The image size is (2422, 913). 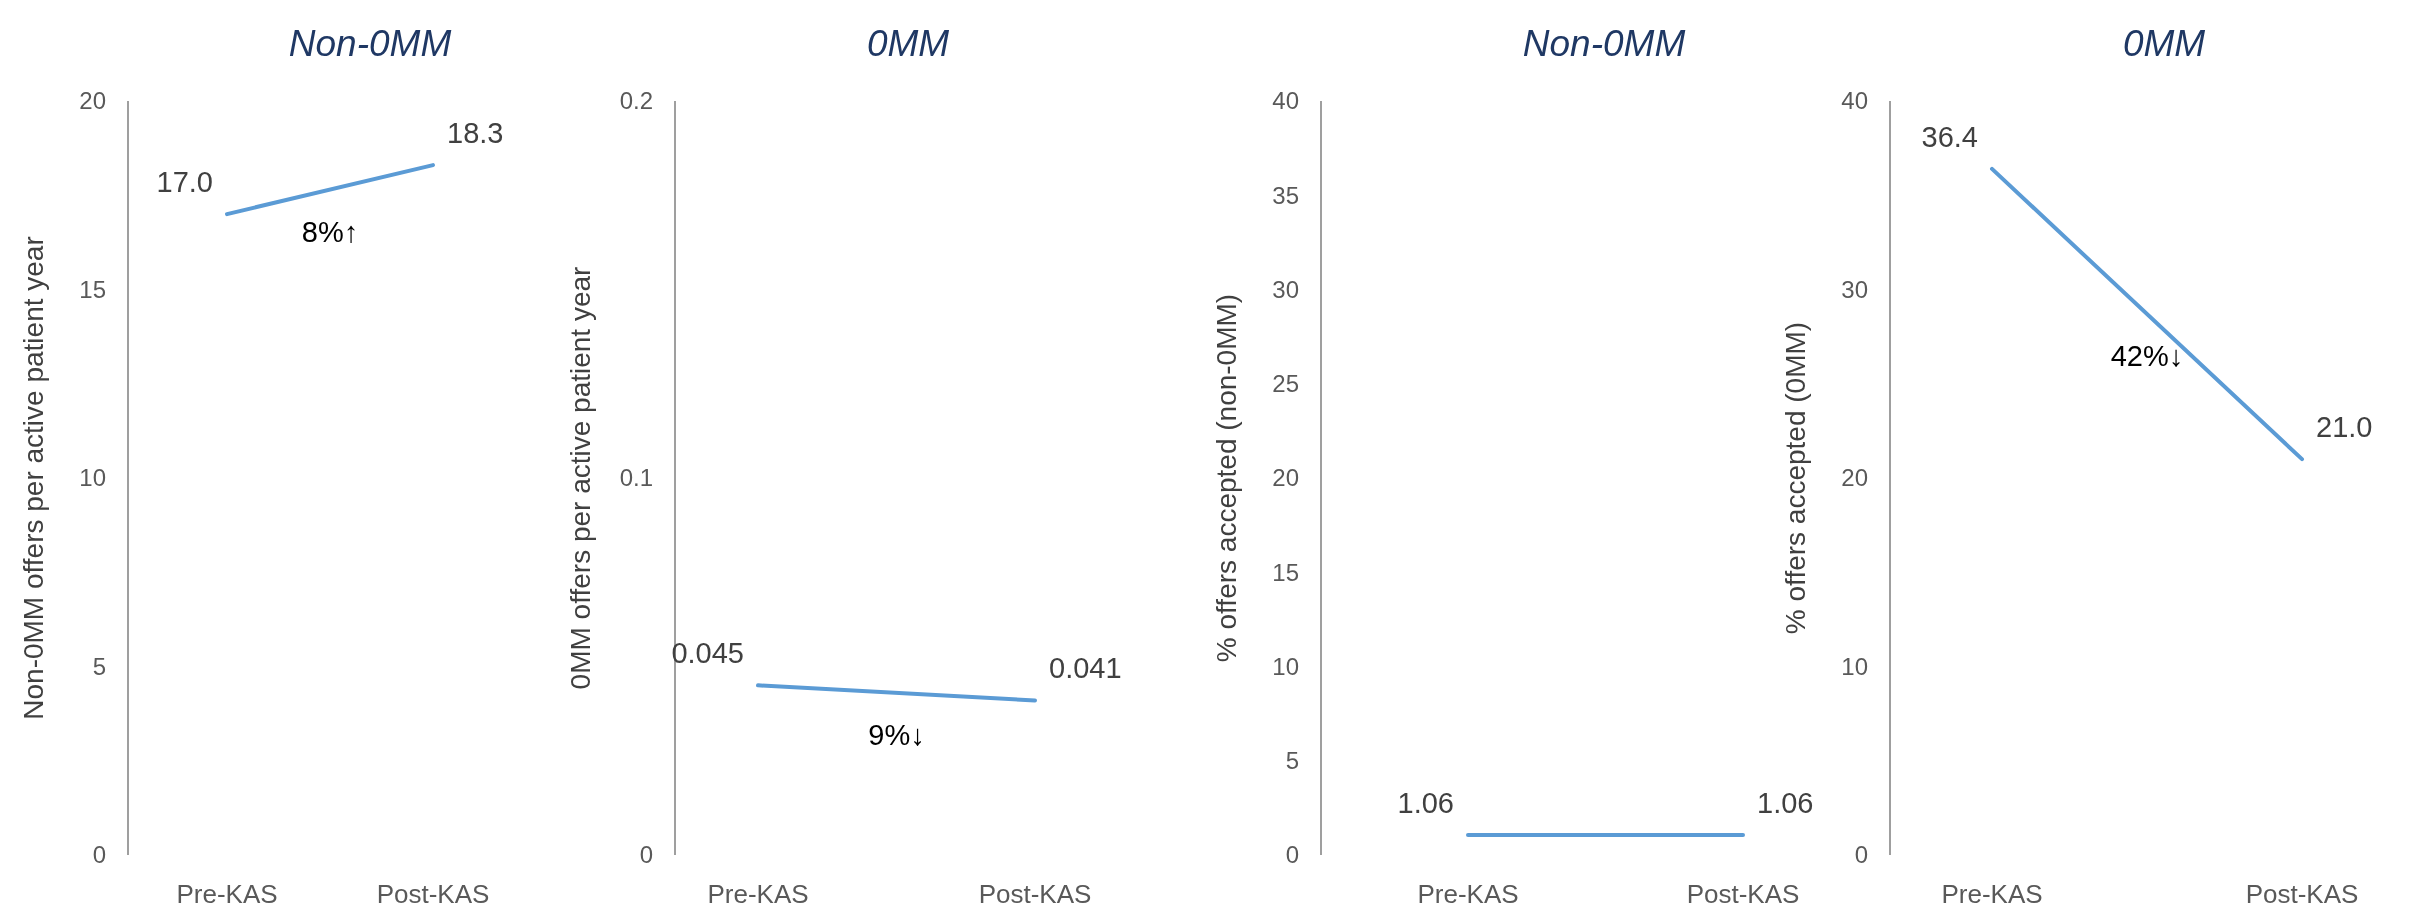 I want to click on data-label: 17.0, so click(x=184, y=182).